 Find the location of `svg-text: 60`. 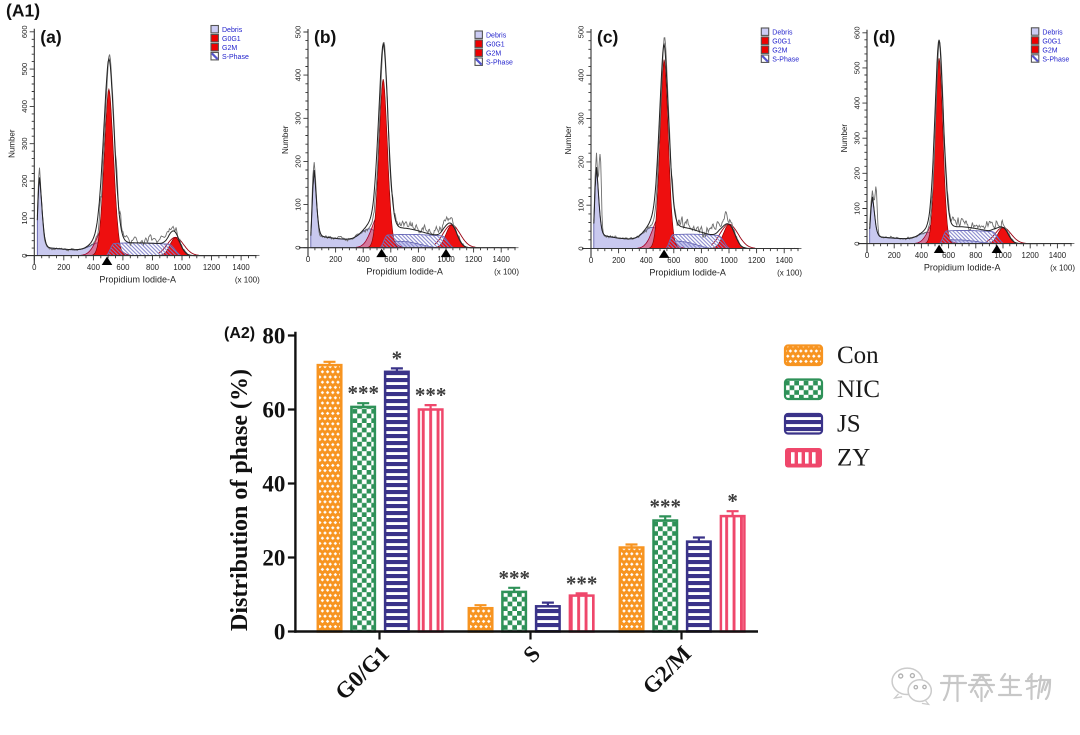

svg-text: 60 is located at coordinates (273, 410).